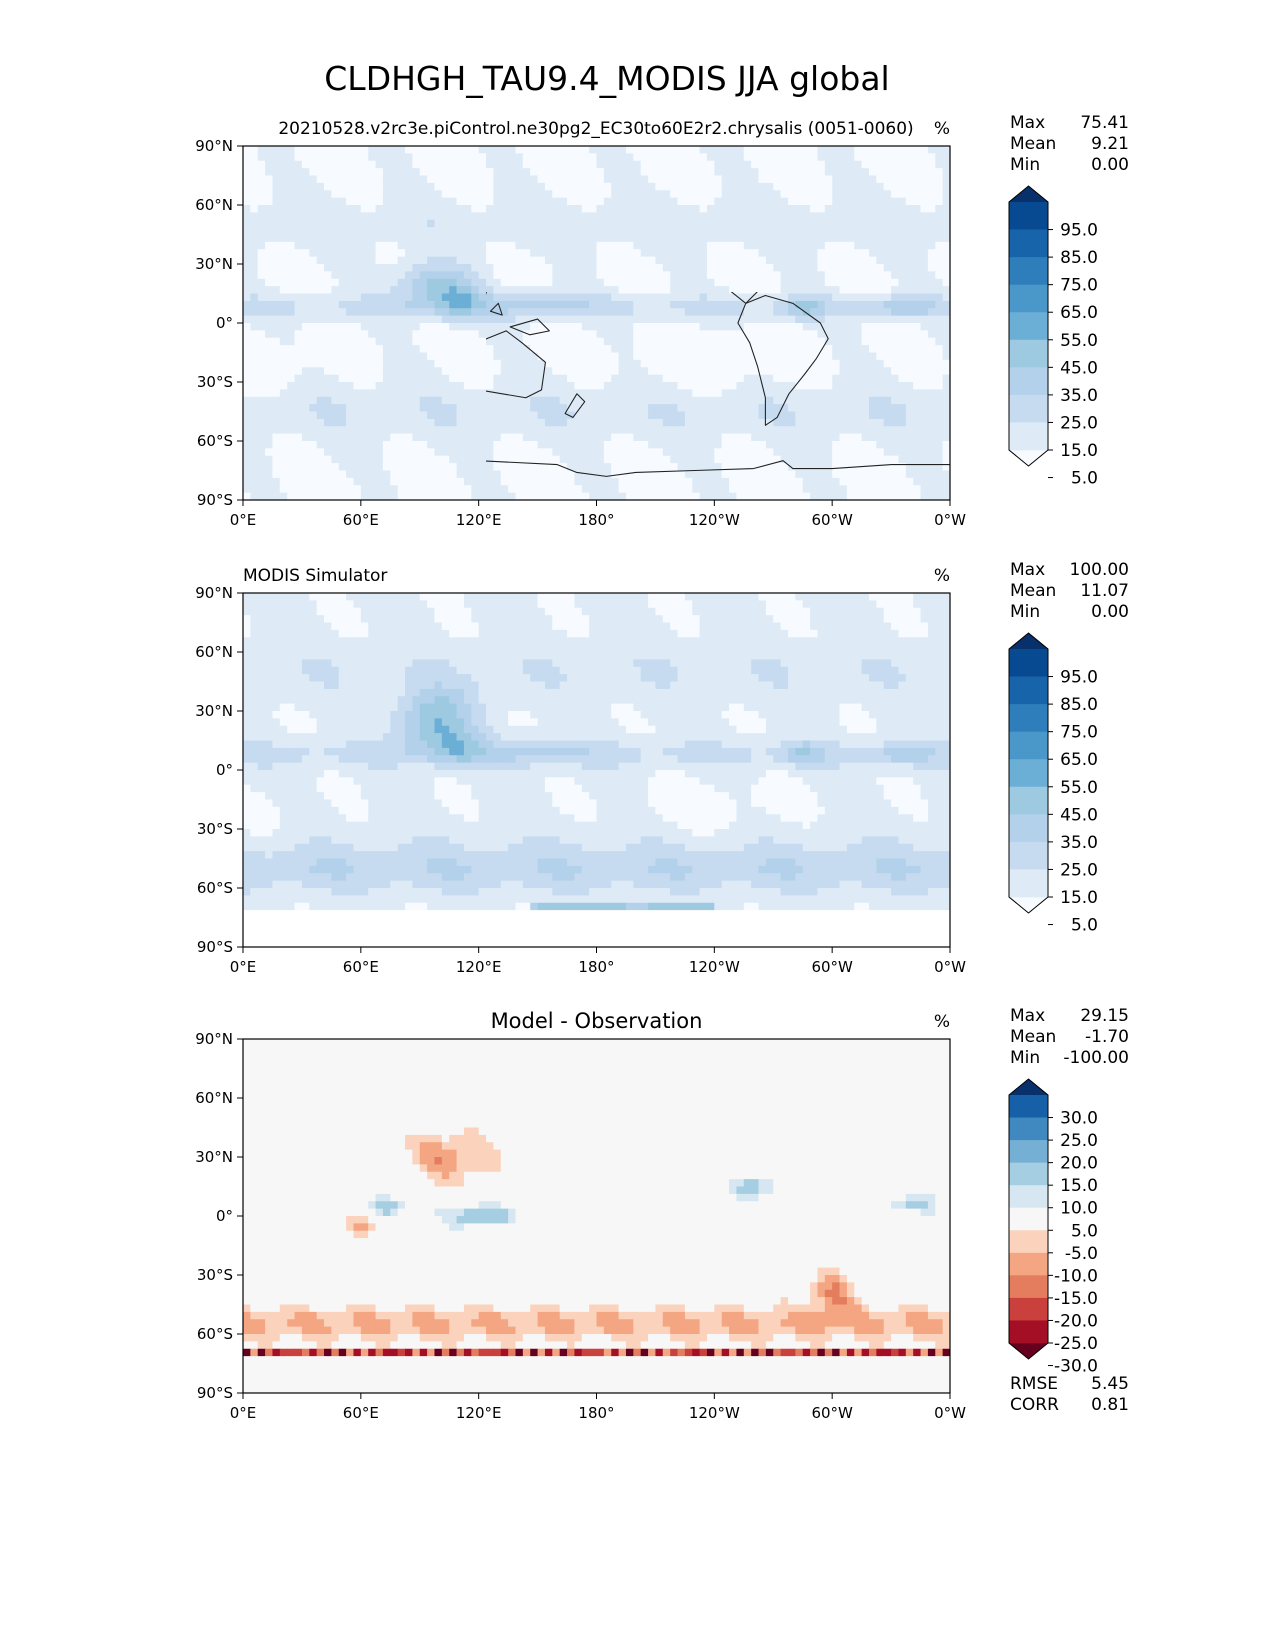 The image size is (1275, 1650). What do you see at coordinates (942, 1022) in the screenshot?
I see `panel-units: %` at bounding box center [942, 1022].